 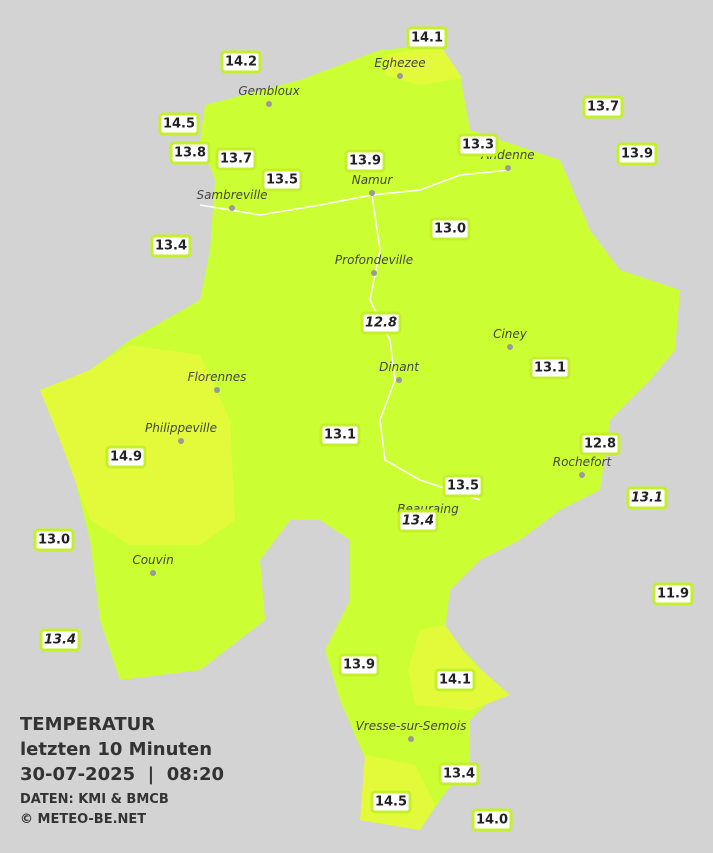 I want to click on city-label: Philippeville, so click(x=181, y=428).